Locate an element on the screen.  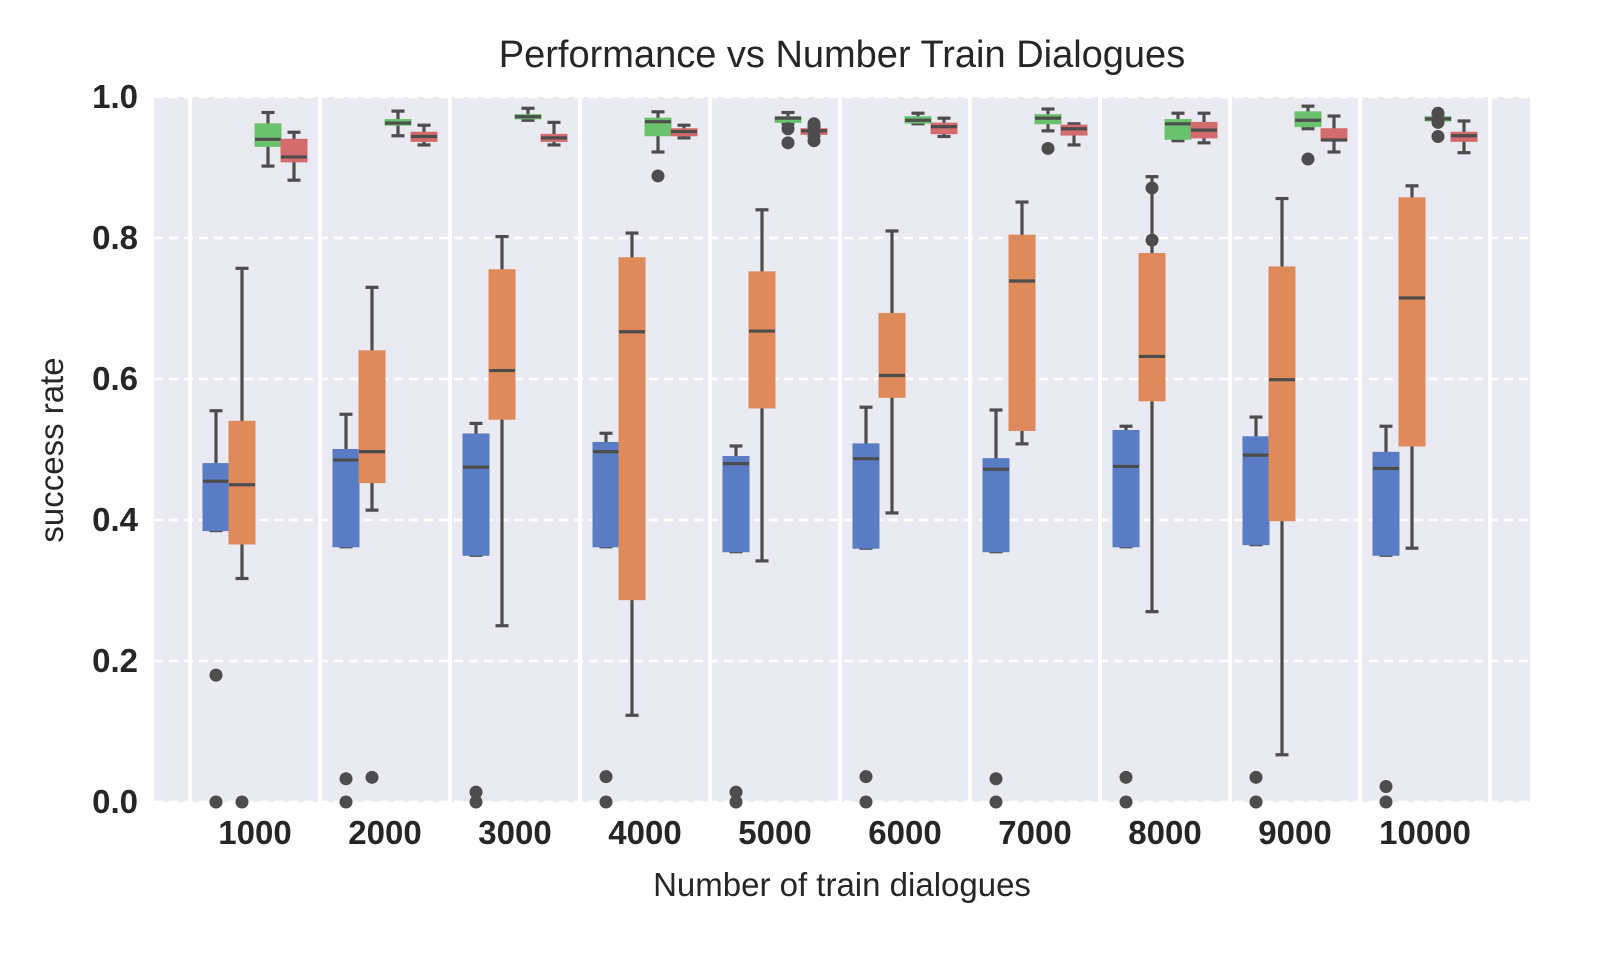
y-tick-label: 1.0 is located at coordinates (115, 96).